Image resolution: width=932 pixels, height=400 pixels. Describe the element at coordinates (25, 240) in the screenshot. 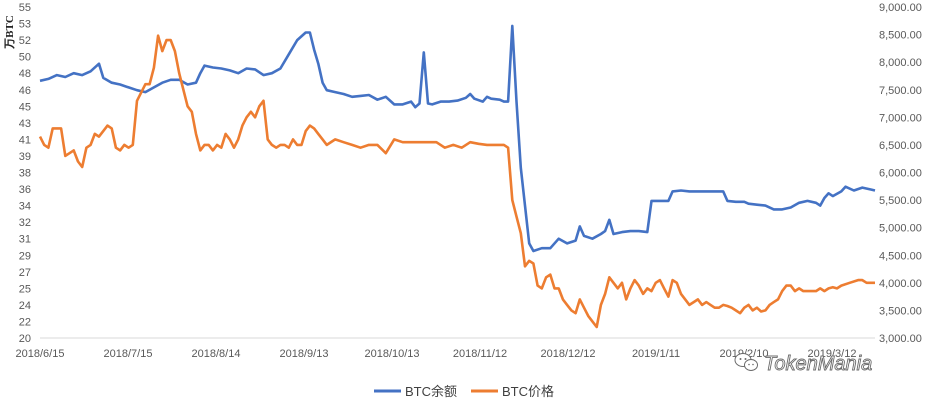

I see `y-left-tick-label: 31` at that location.